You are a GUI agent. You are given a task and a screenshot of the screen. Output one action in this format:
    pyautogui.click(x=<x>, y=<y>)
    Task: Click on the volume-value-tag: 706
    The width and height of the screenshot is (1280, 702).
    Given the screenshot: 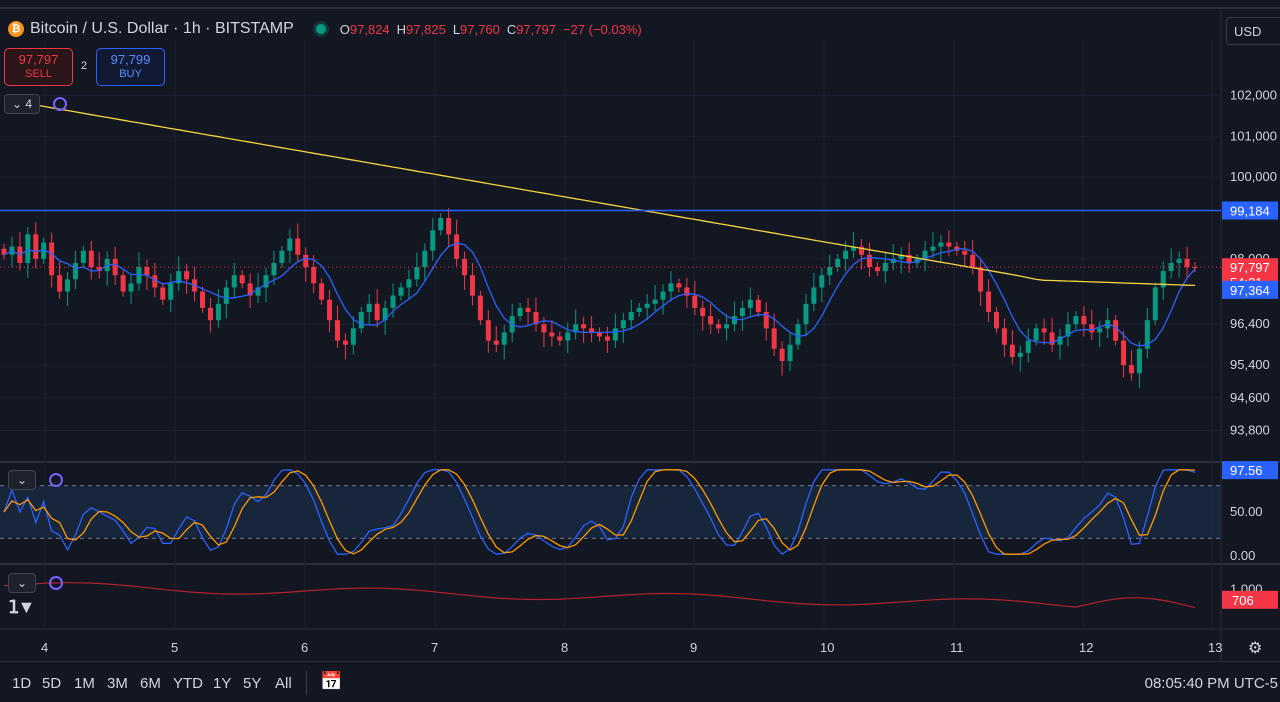 What is the action you would take?
    pyautogui.click(x=1243, y=600)
    